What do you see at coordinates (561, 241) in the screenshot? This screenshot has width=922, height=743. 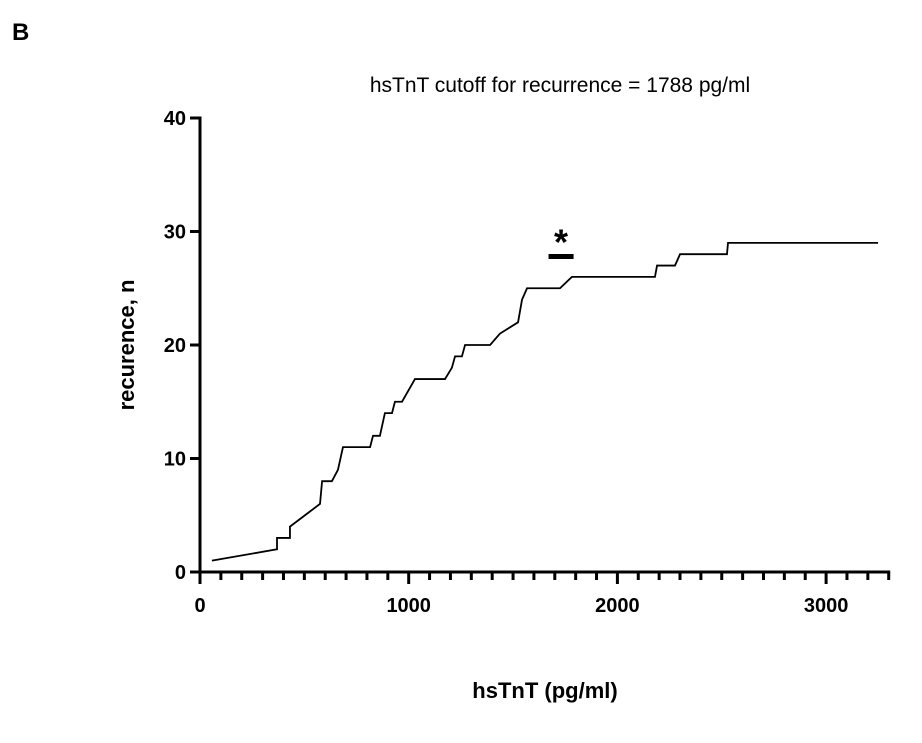 I see `annotation-text: *` at bounding box center [561, 241].